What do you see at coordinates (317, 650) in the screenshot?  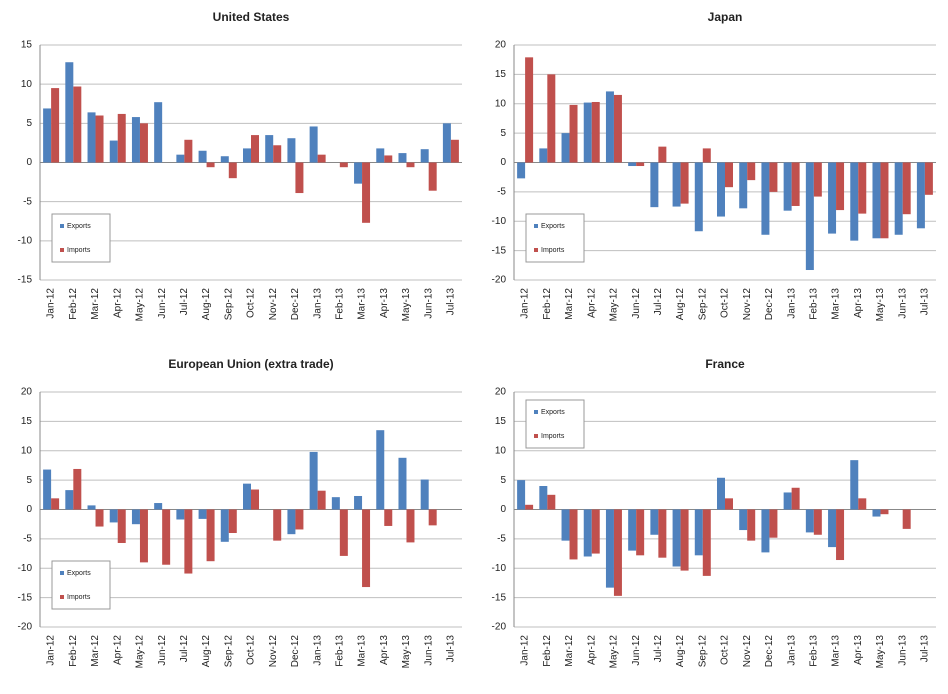 I see `x-tick-label: Jan-13` at bounding box center [317, 650].